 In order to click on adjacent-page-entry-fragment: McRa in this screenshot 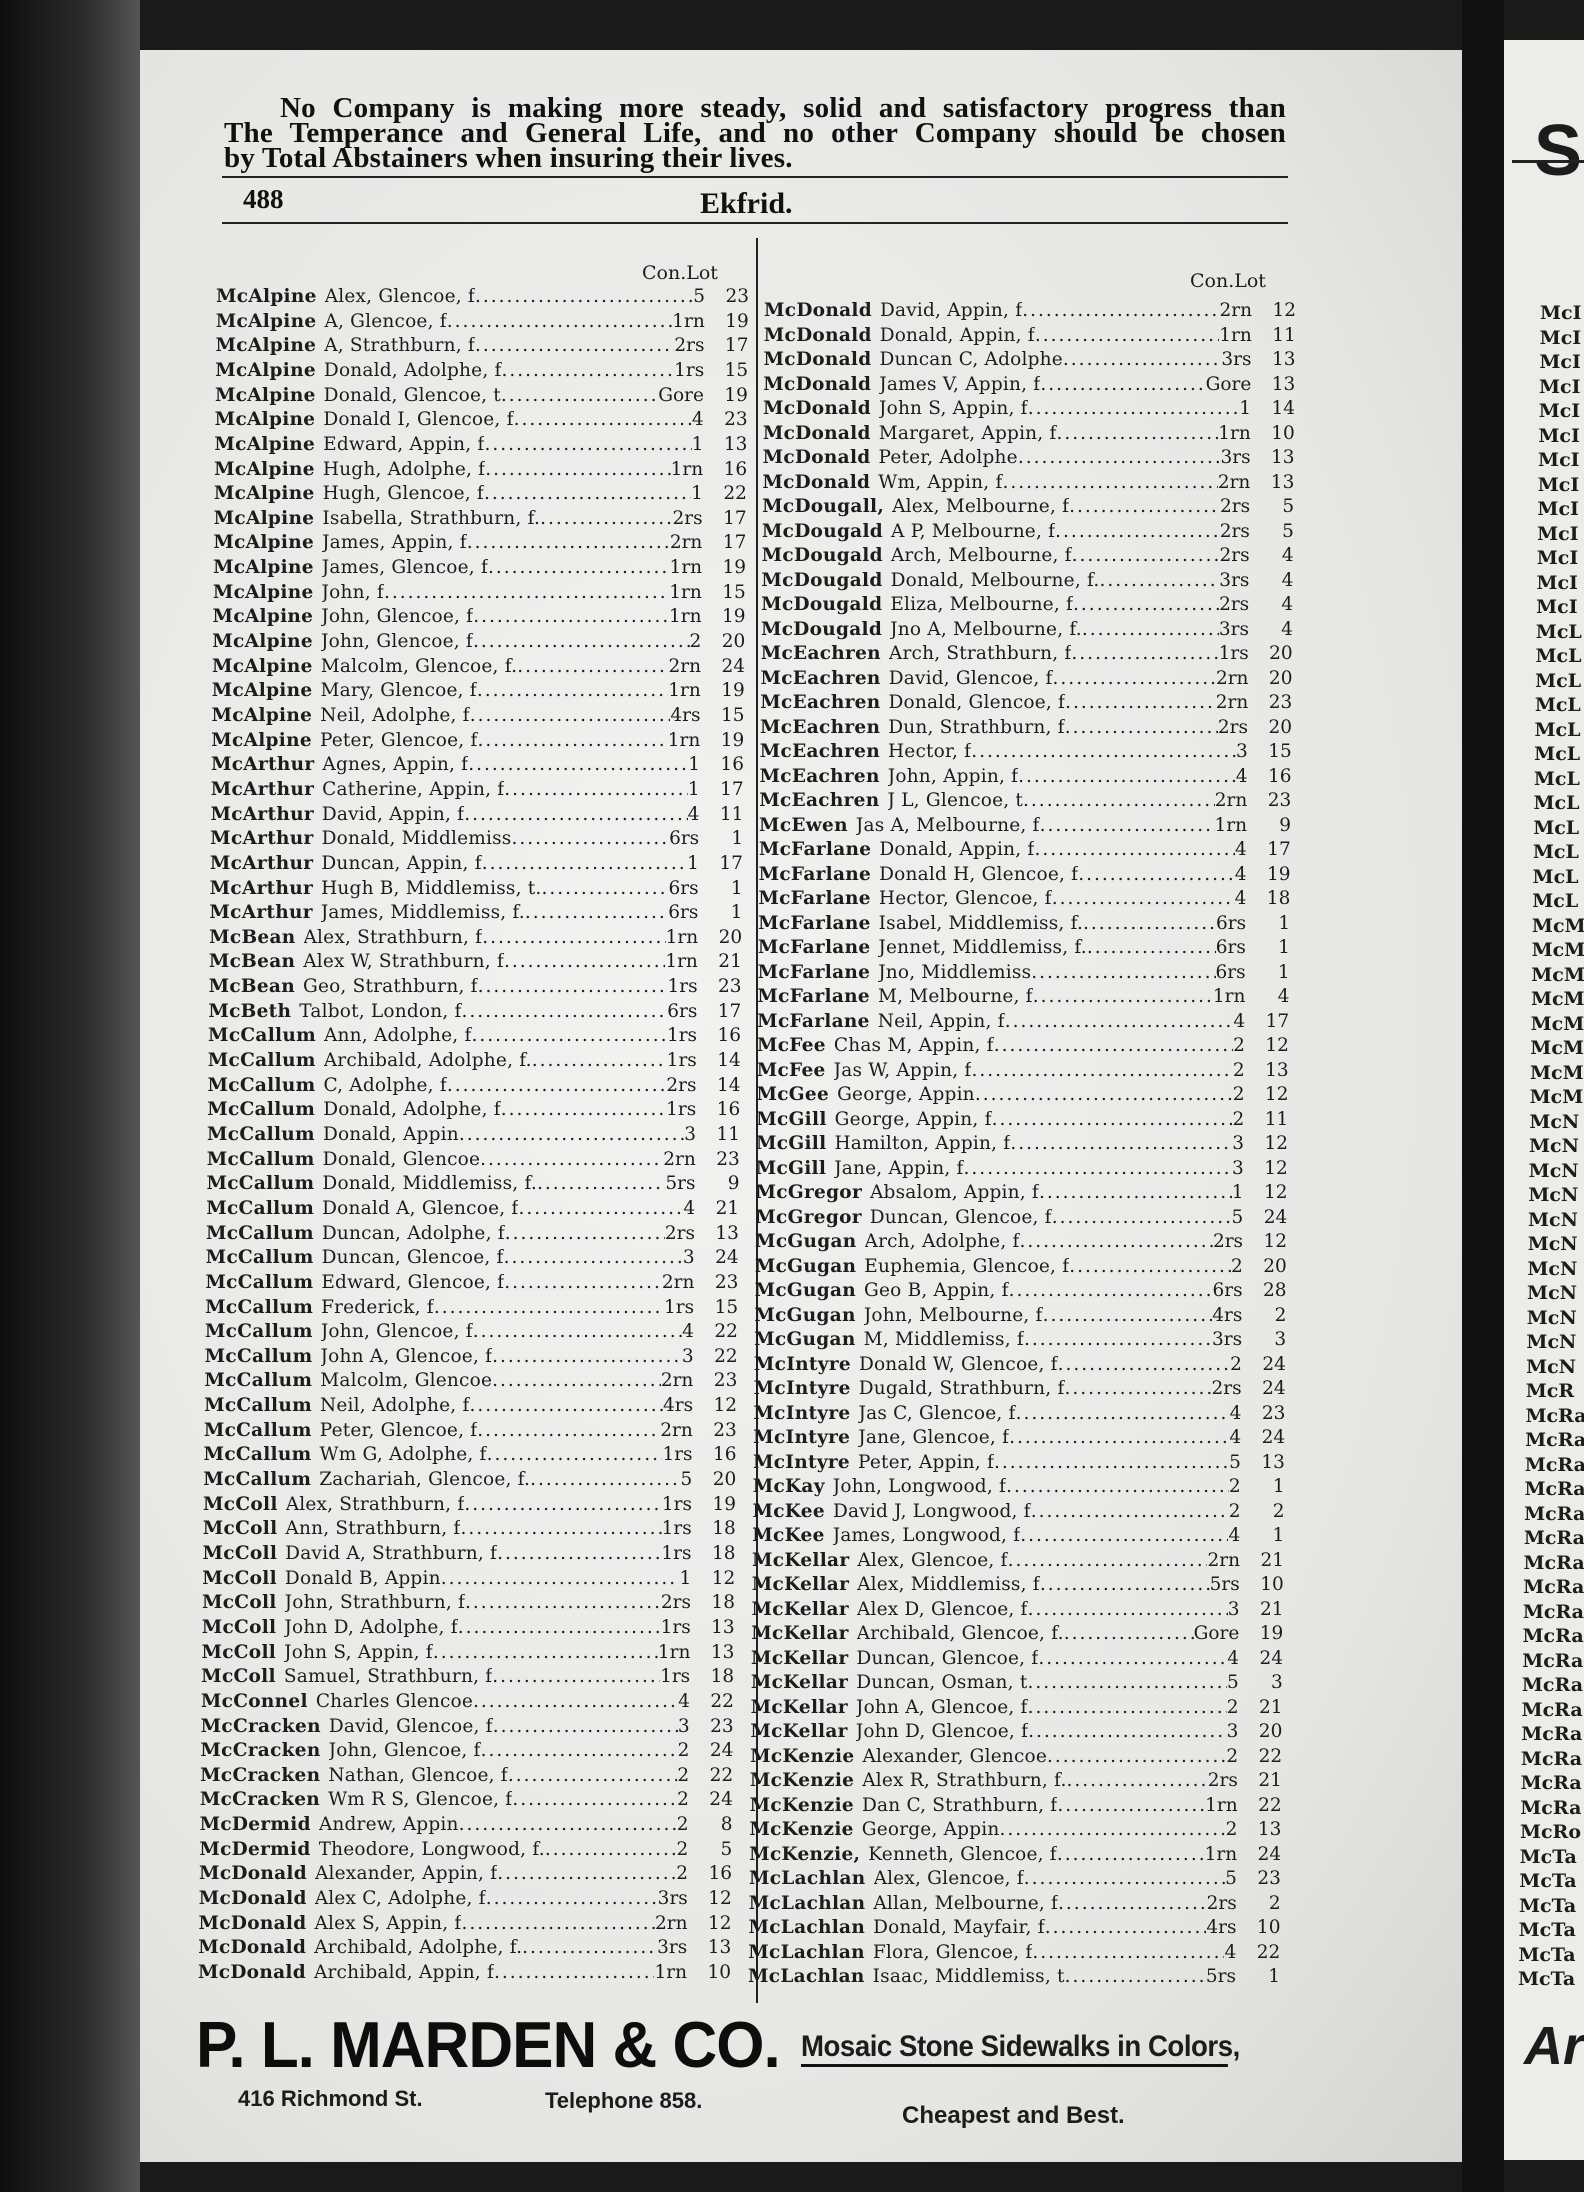, I will do `click(1554, 1489)`.